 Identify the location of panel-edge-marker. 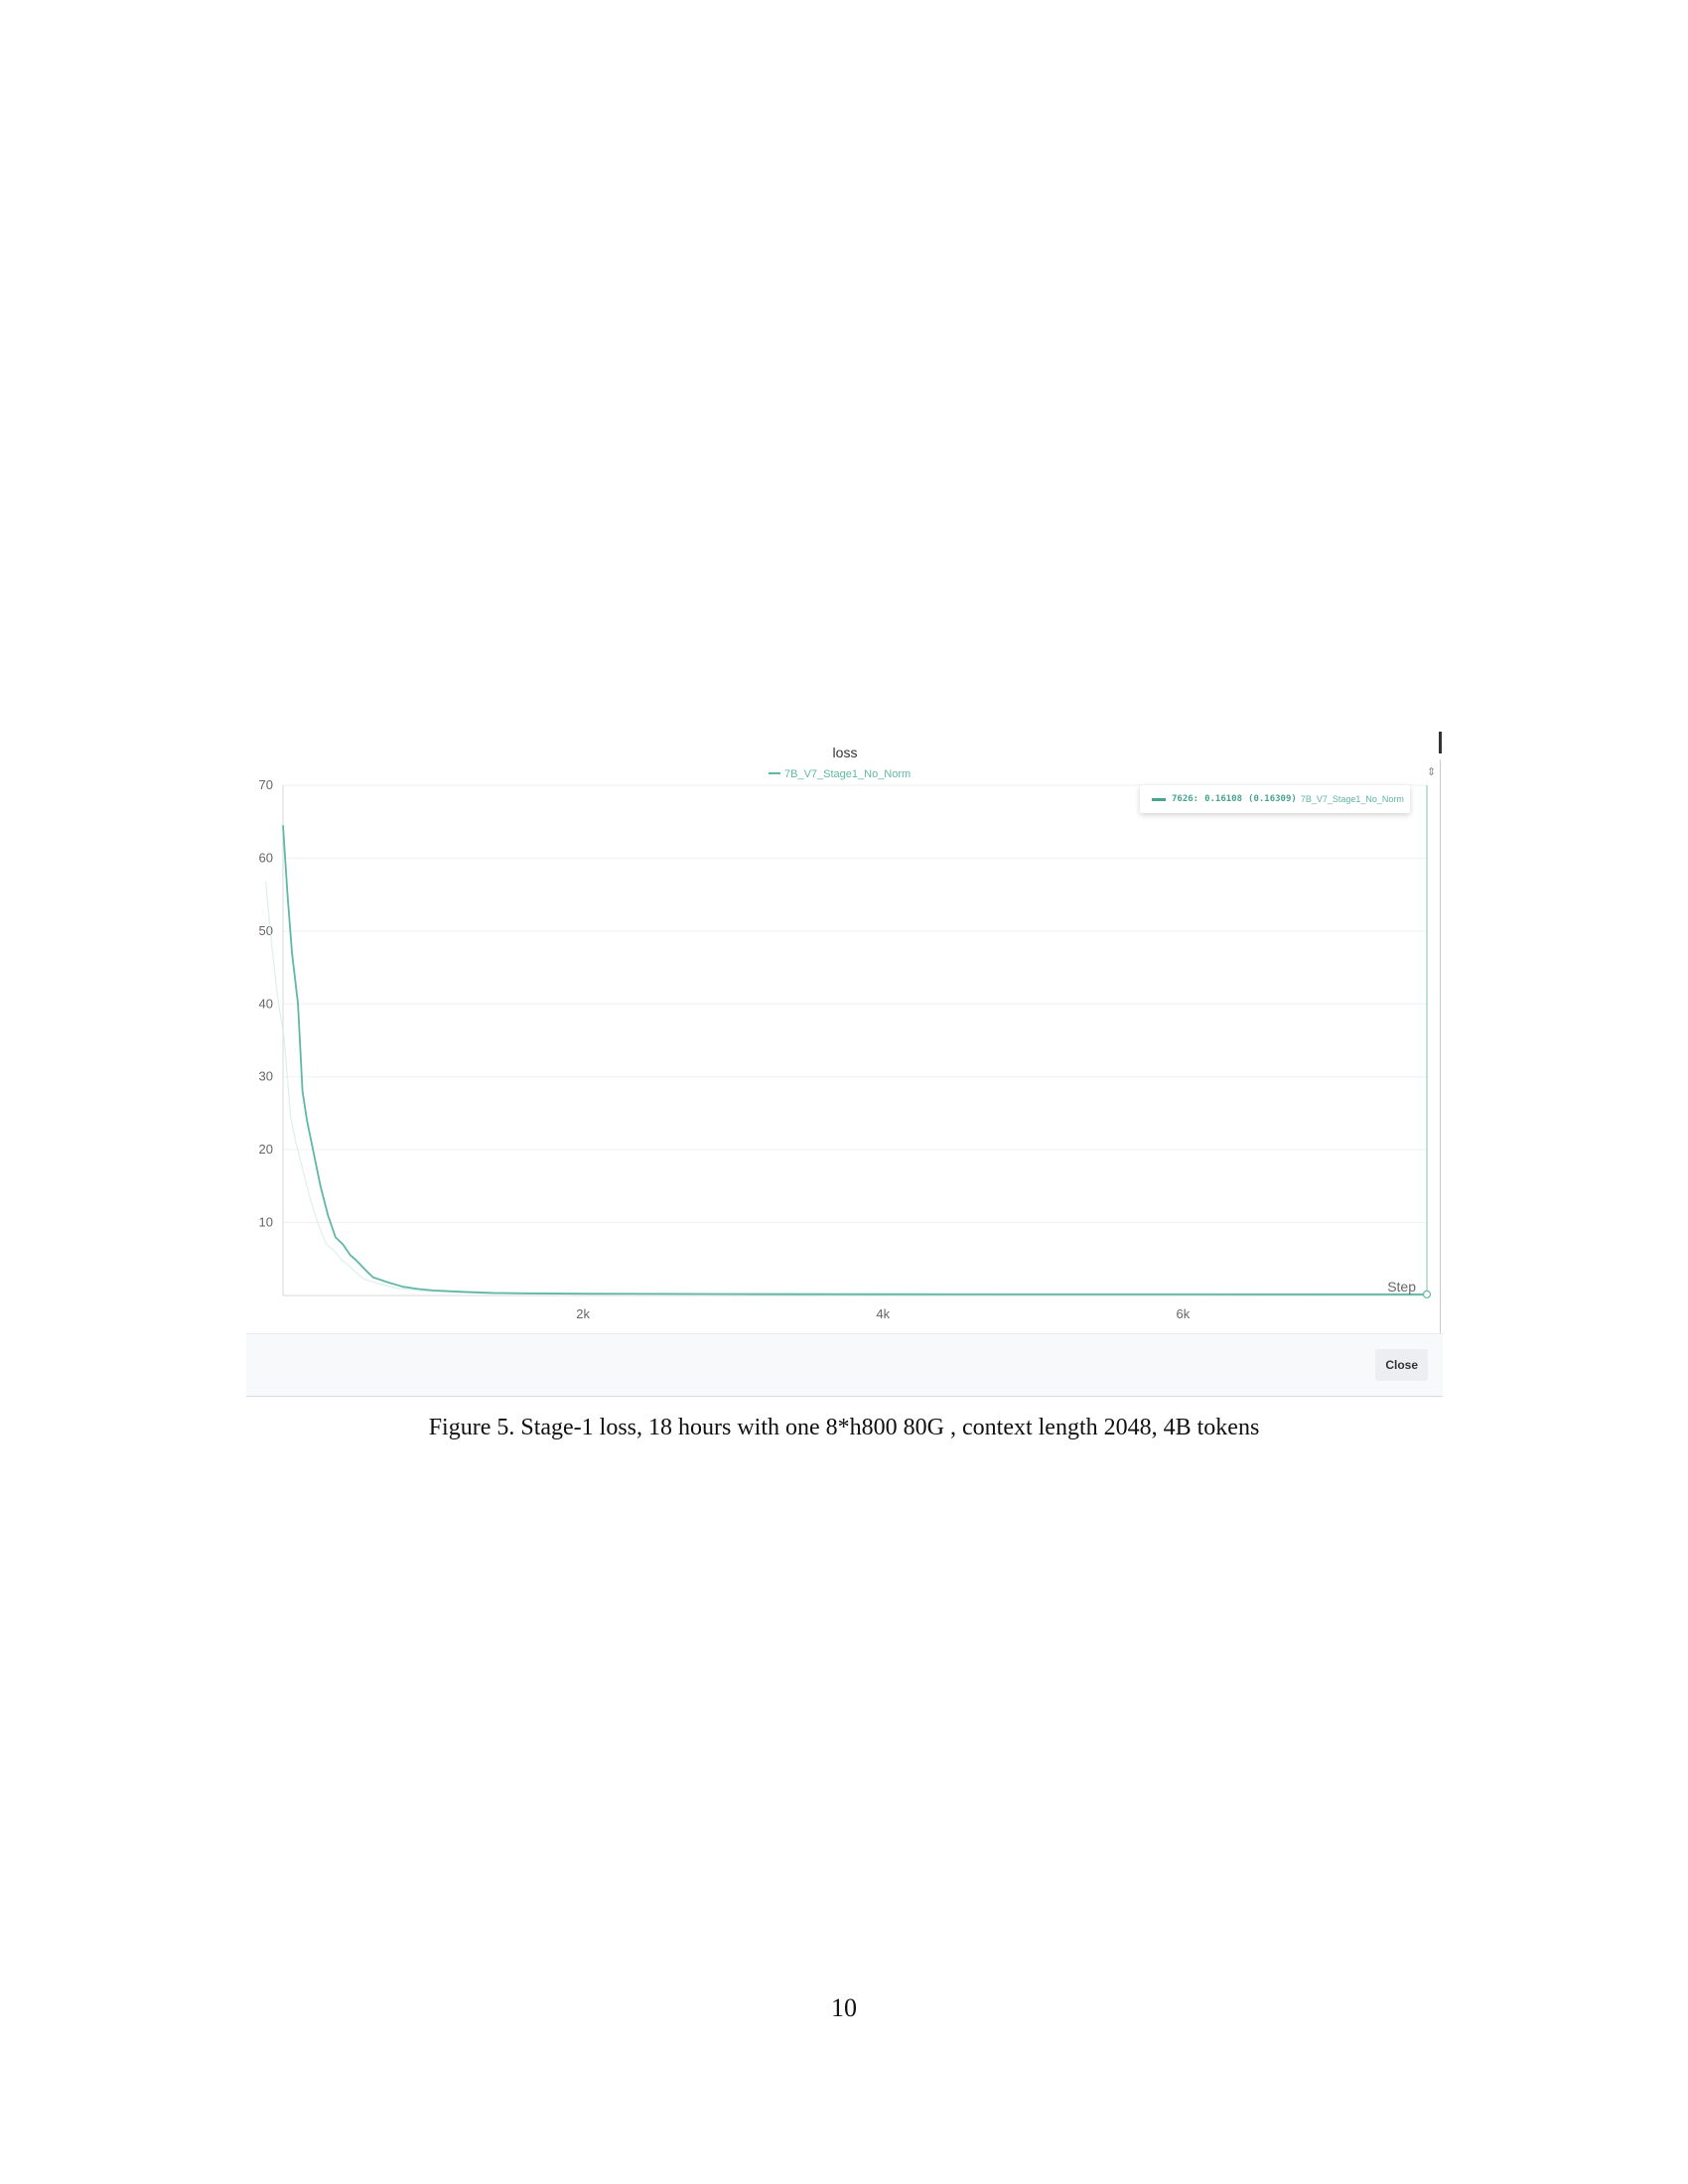
(1440, 742).